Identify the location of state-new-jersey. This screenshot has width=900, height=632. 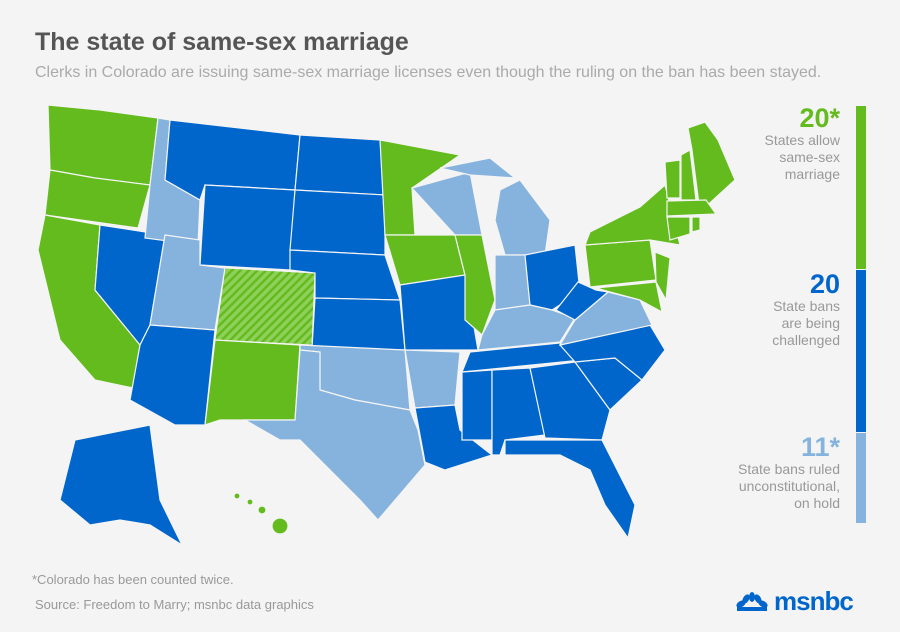
(662, 276).